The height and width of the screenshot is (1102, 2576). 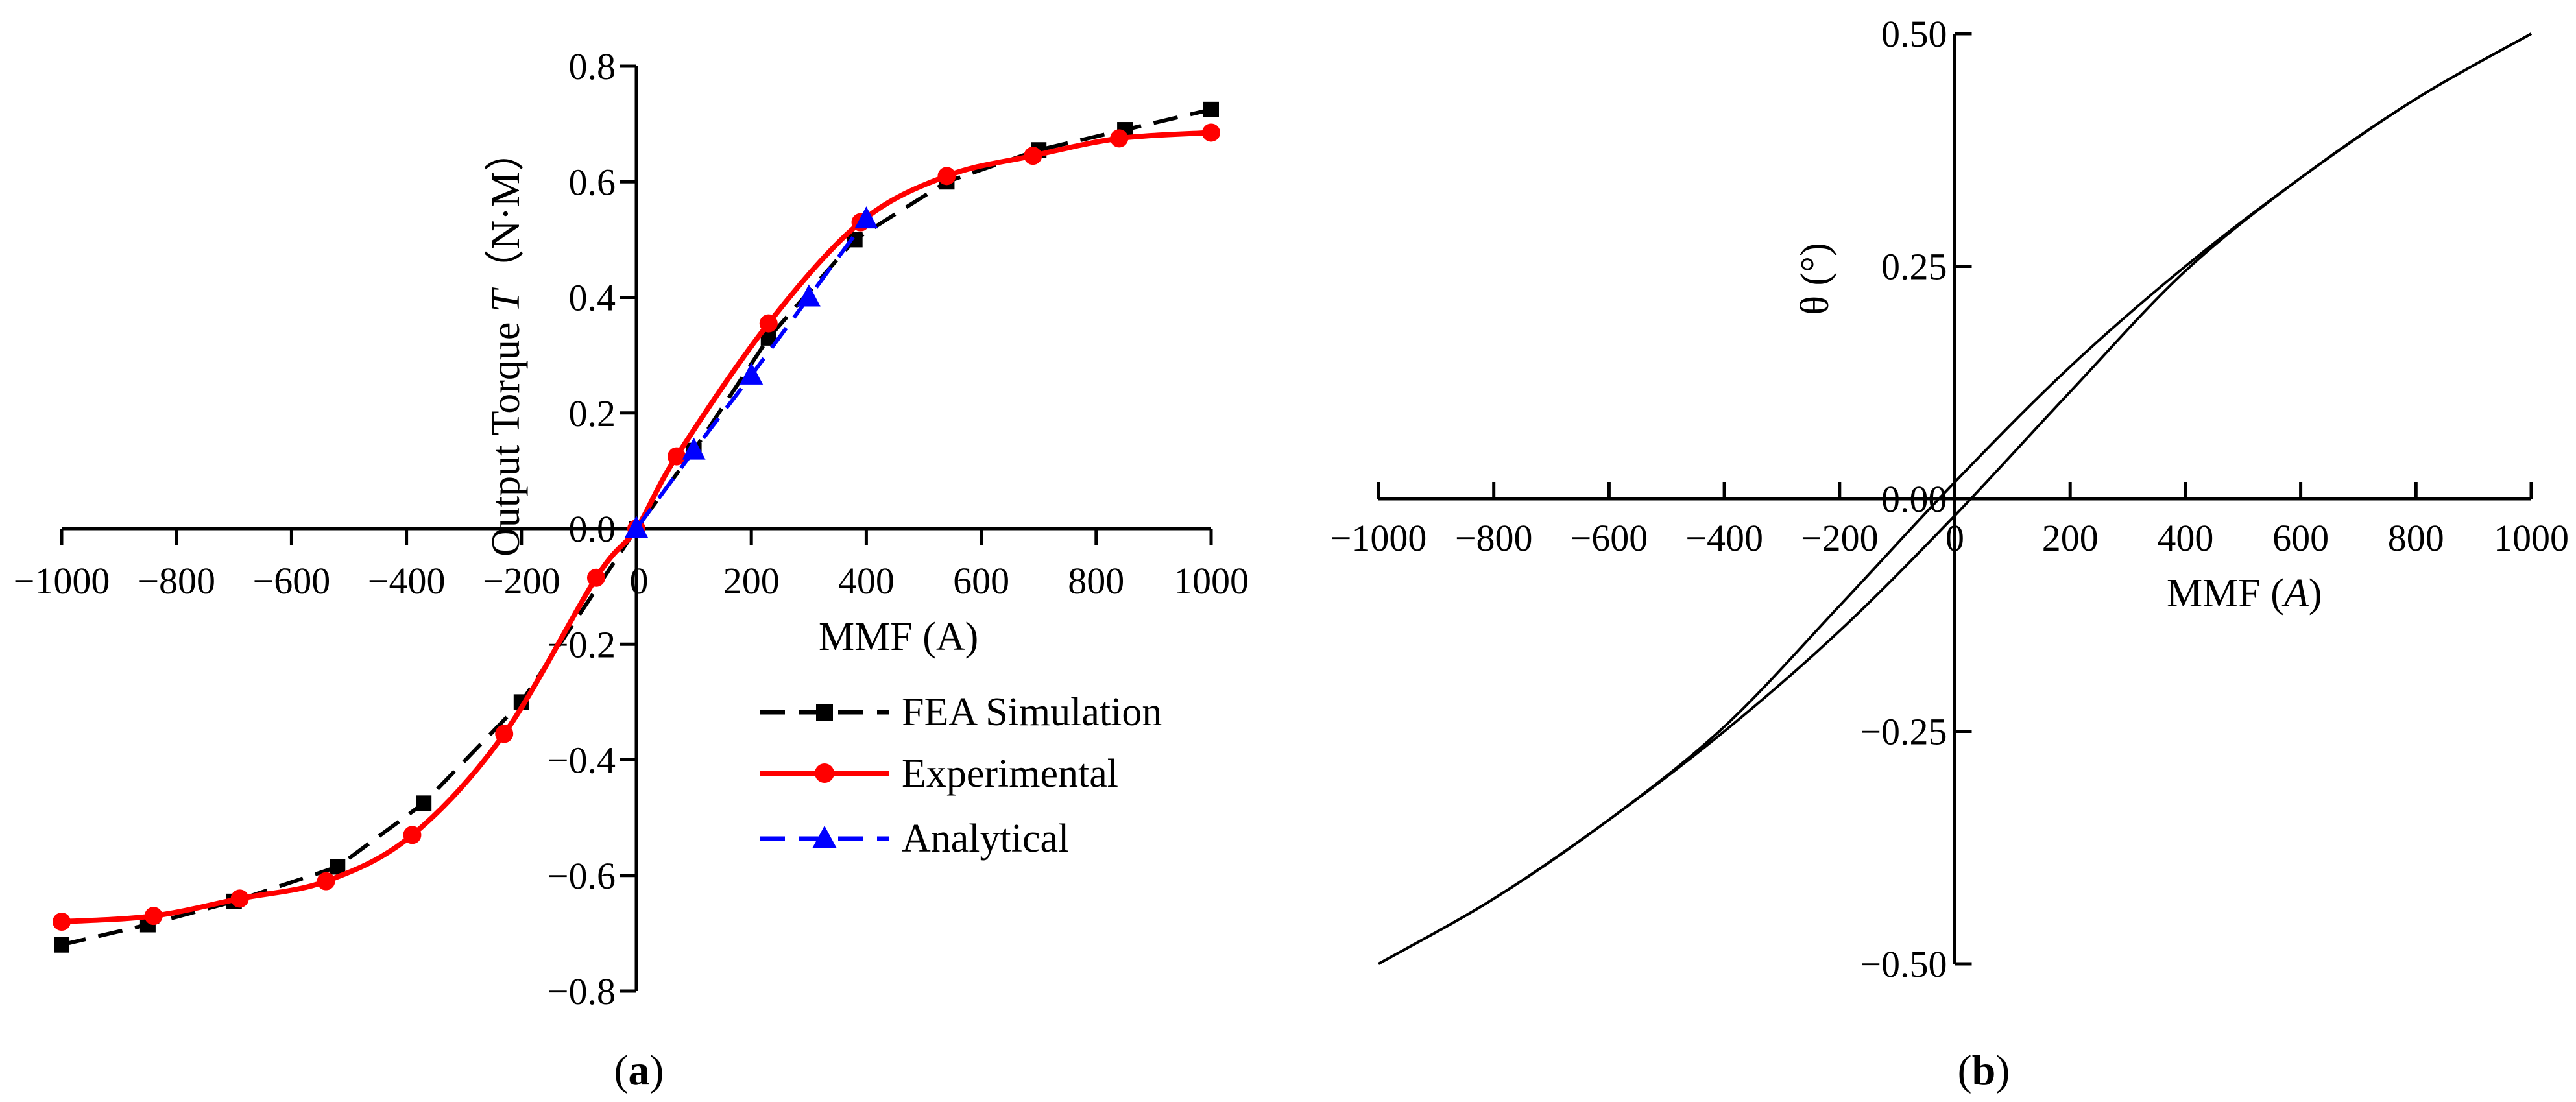 What do you see at coordinates (292, 581) in the screenshot?
I see `chart-a-x-tick-label: −600` at bounding box center [292, 581].